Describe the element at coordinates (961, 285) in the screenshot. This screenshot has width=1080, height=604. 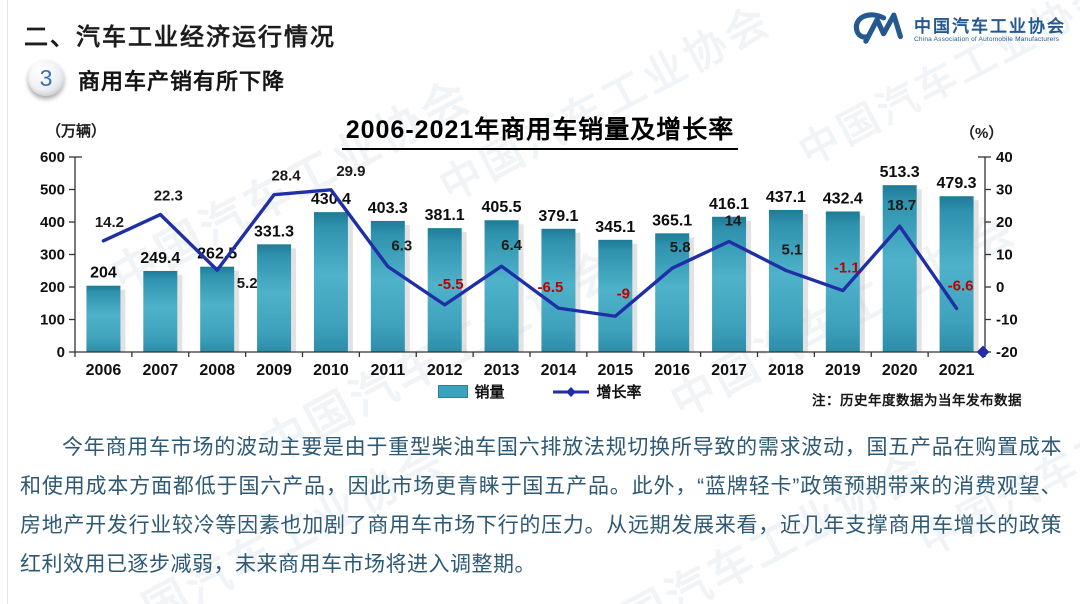
I see `svg-text: -6.6` at that location.